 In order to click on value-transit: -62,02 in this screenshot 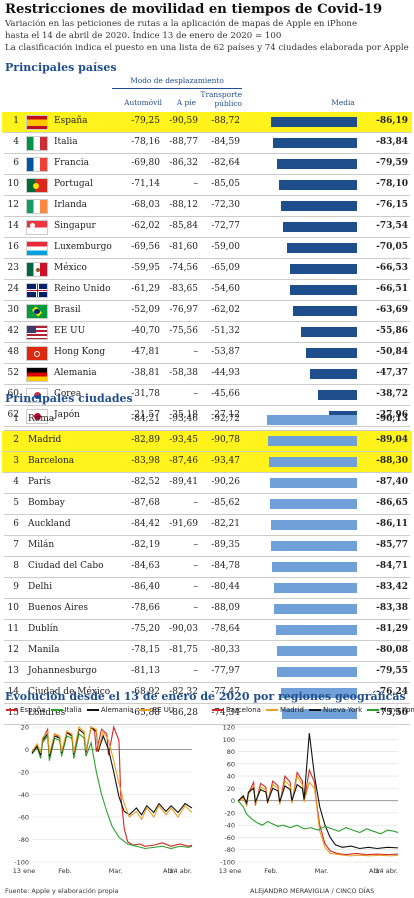, I will do `click(225, 310)`.